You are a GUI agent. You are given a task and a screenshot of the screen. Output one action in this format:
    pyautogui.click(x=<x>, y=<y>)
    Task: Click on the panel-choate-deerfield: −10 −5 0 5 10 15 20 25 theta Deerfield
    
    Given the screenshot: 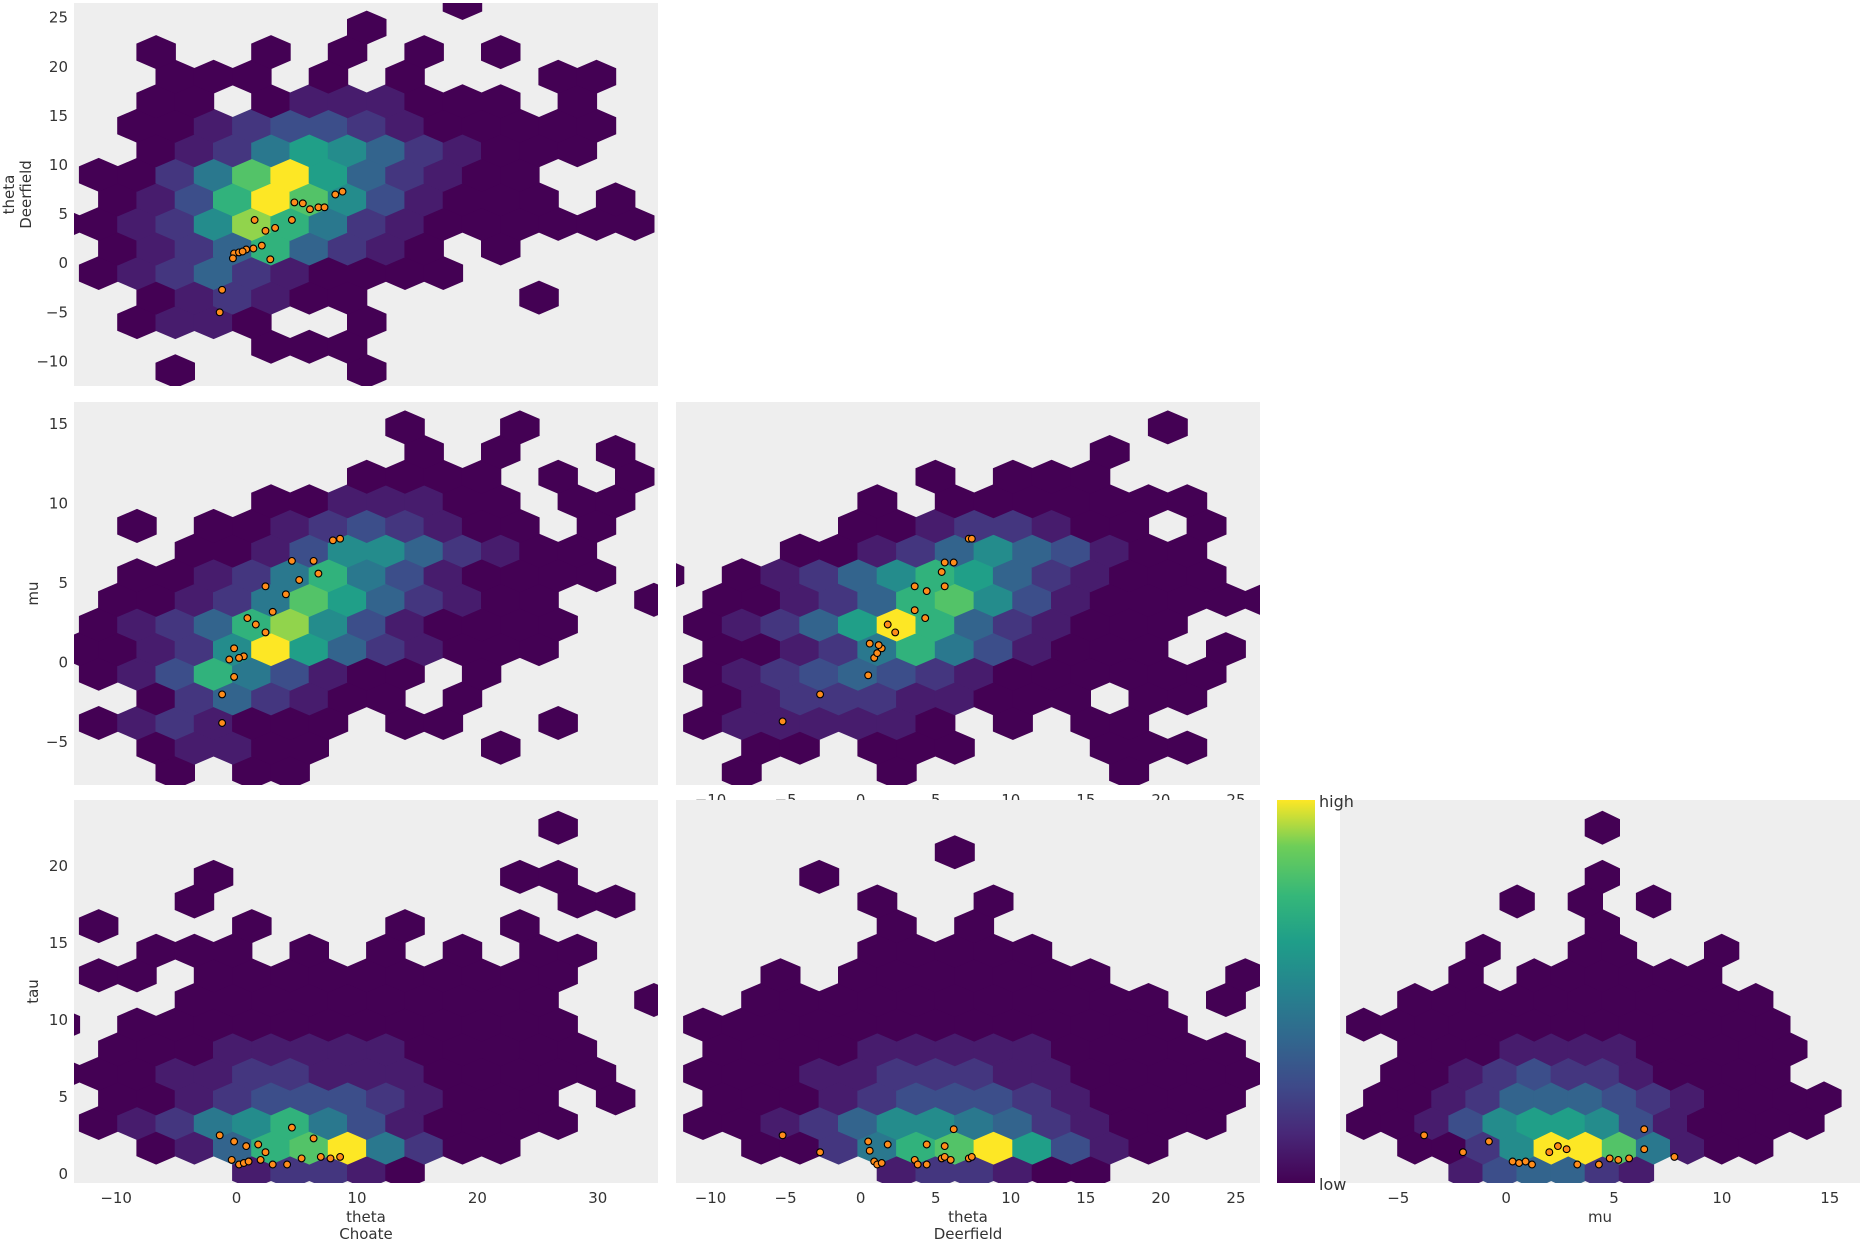 What is the action you would take?
    pyautogui.click(x=329, y=194)
    